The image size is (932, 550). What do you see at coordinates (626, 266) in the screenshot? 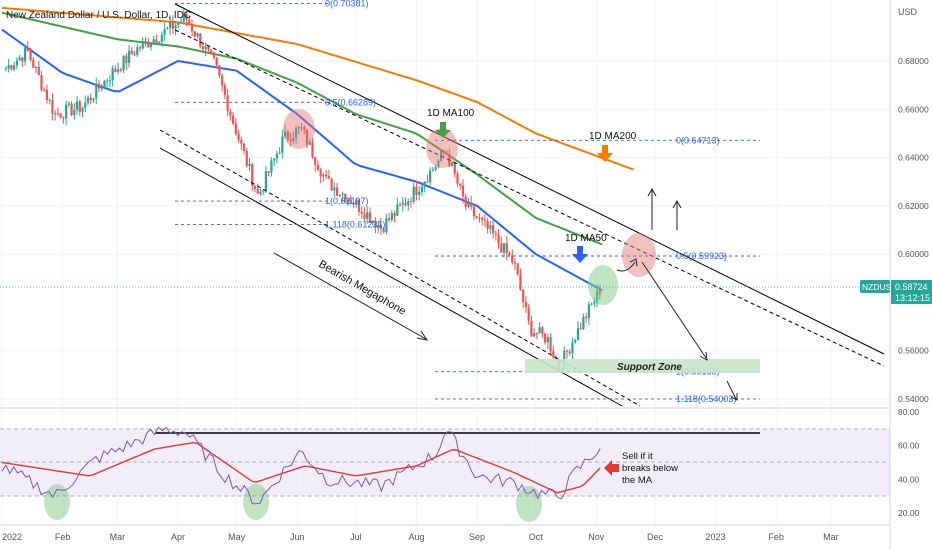
I see `curve-arrow` at bounding box center [626, 266].